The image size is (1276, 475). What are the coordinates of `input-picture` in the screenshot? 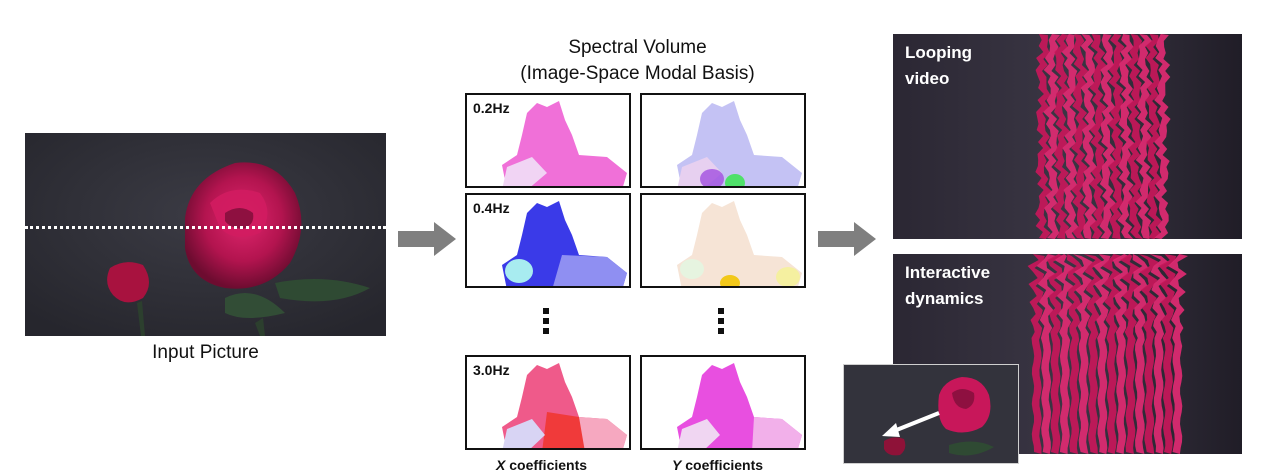 It's located at (205, 234).